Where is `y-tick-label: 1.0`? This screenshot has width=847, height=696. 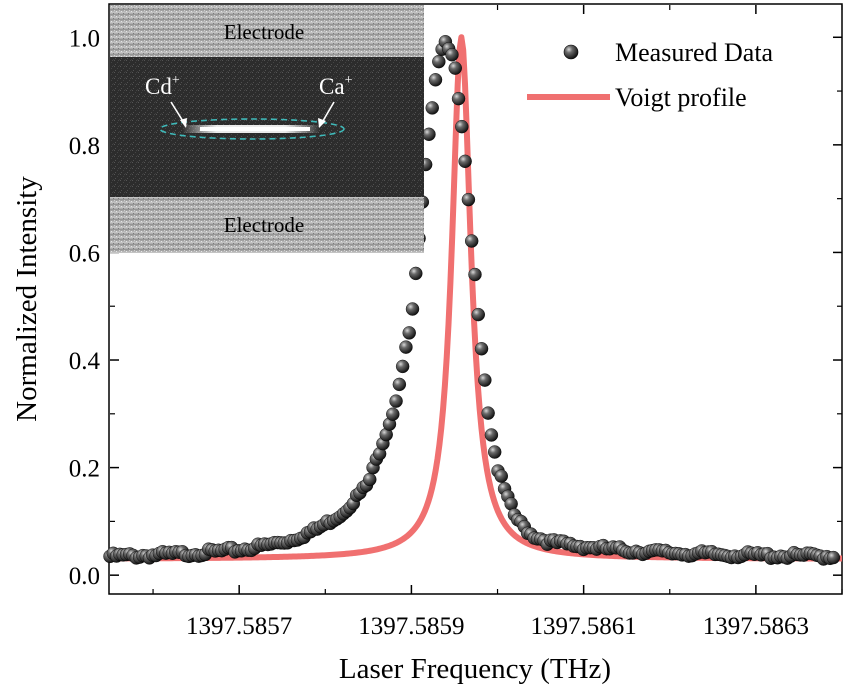 y-tick-label: 1.0 is located at coordinates (84, 38).